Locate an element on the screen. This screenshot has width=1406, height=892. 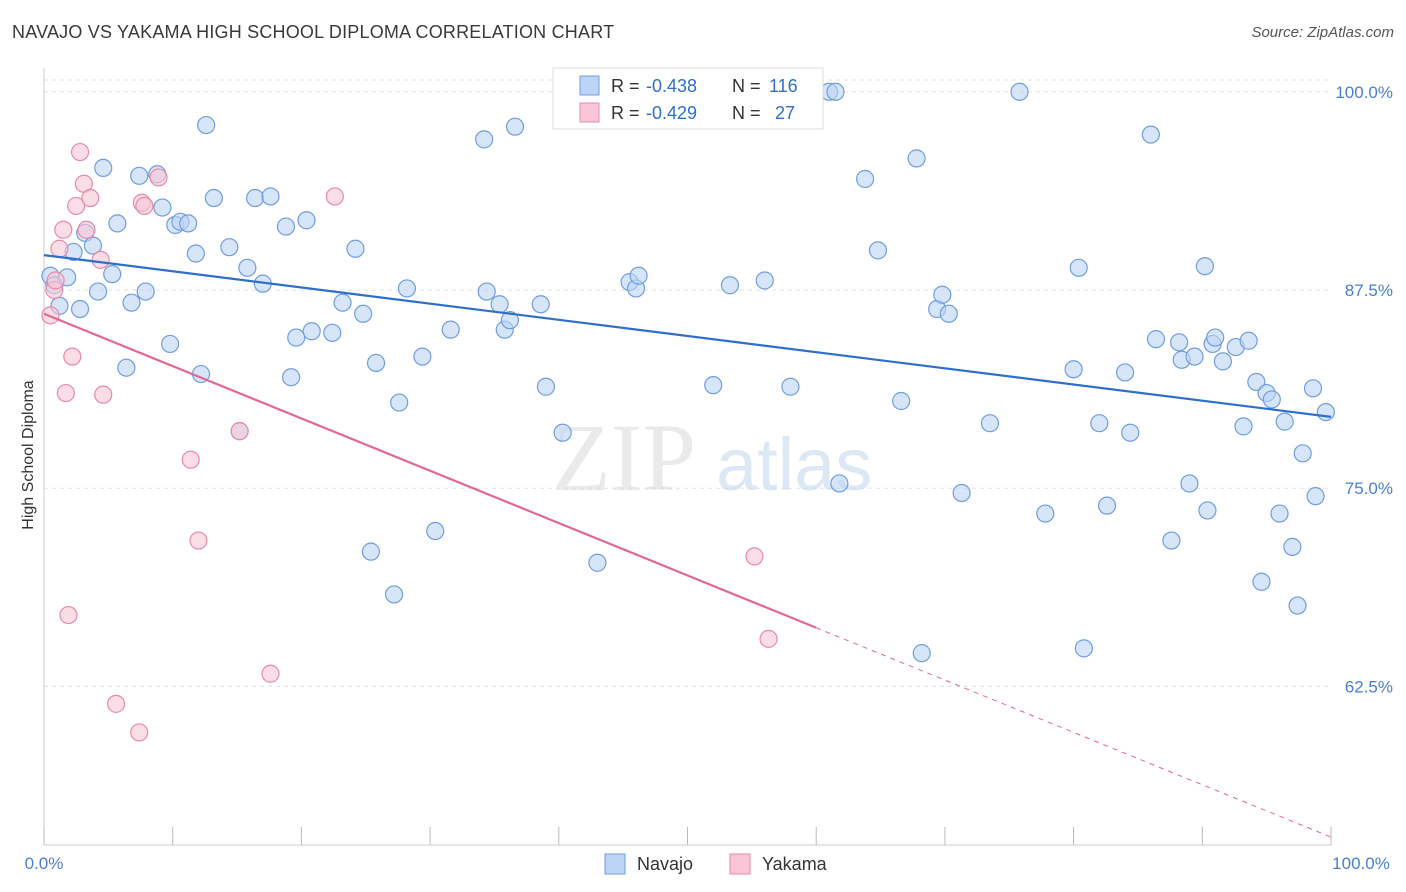
y-tick-label: 75.0% is located at coordinates (1369, 488).